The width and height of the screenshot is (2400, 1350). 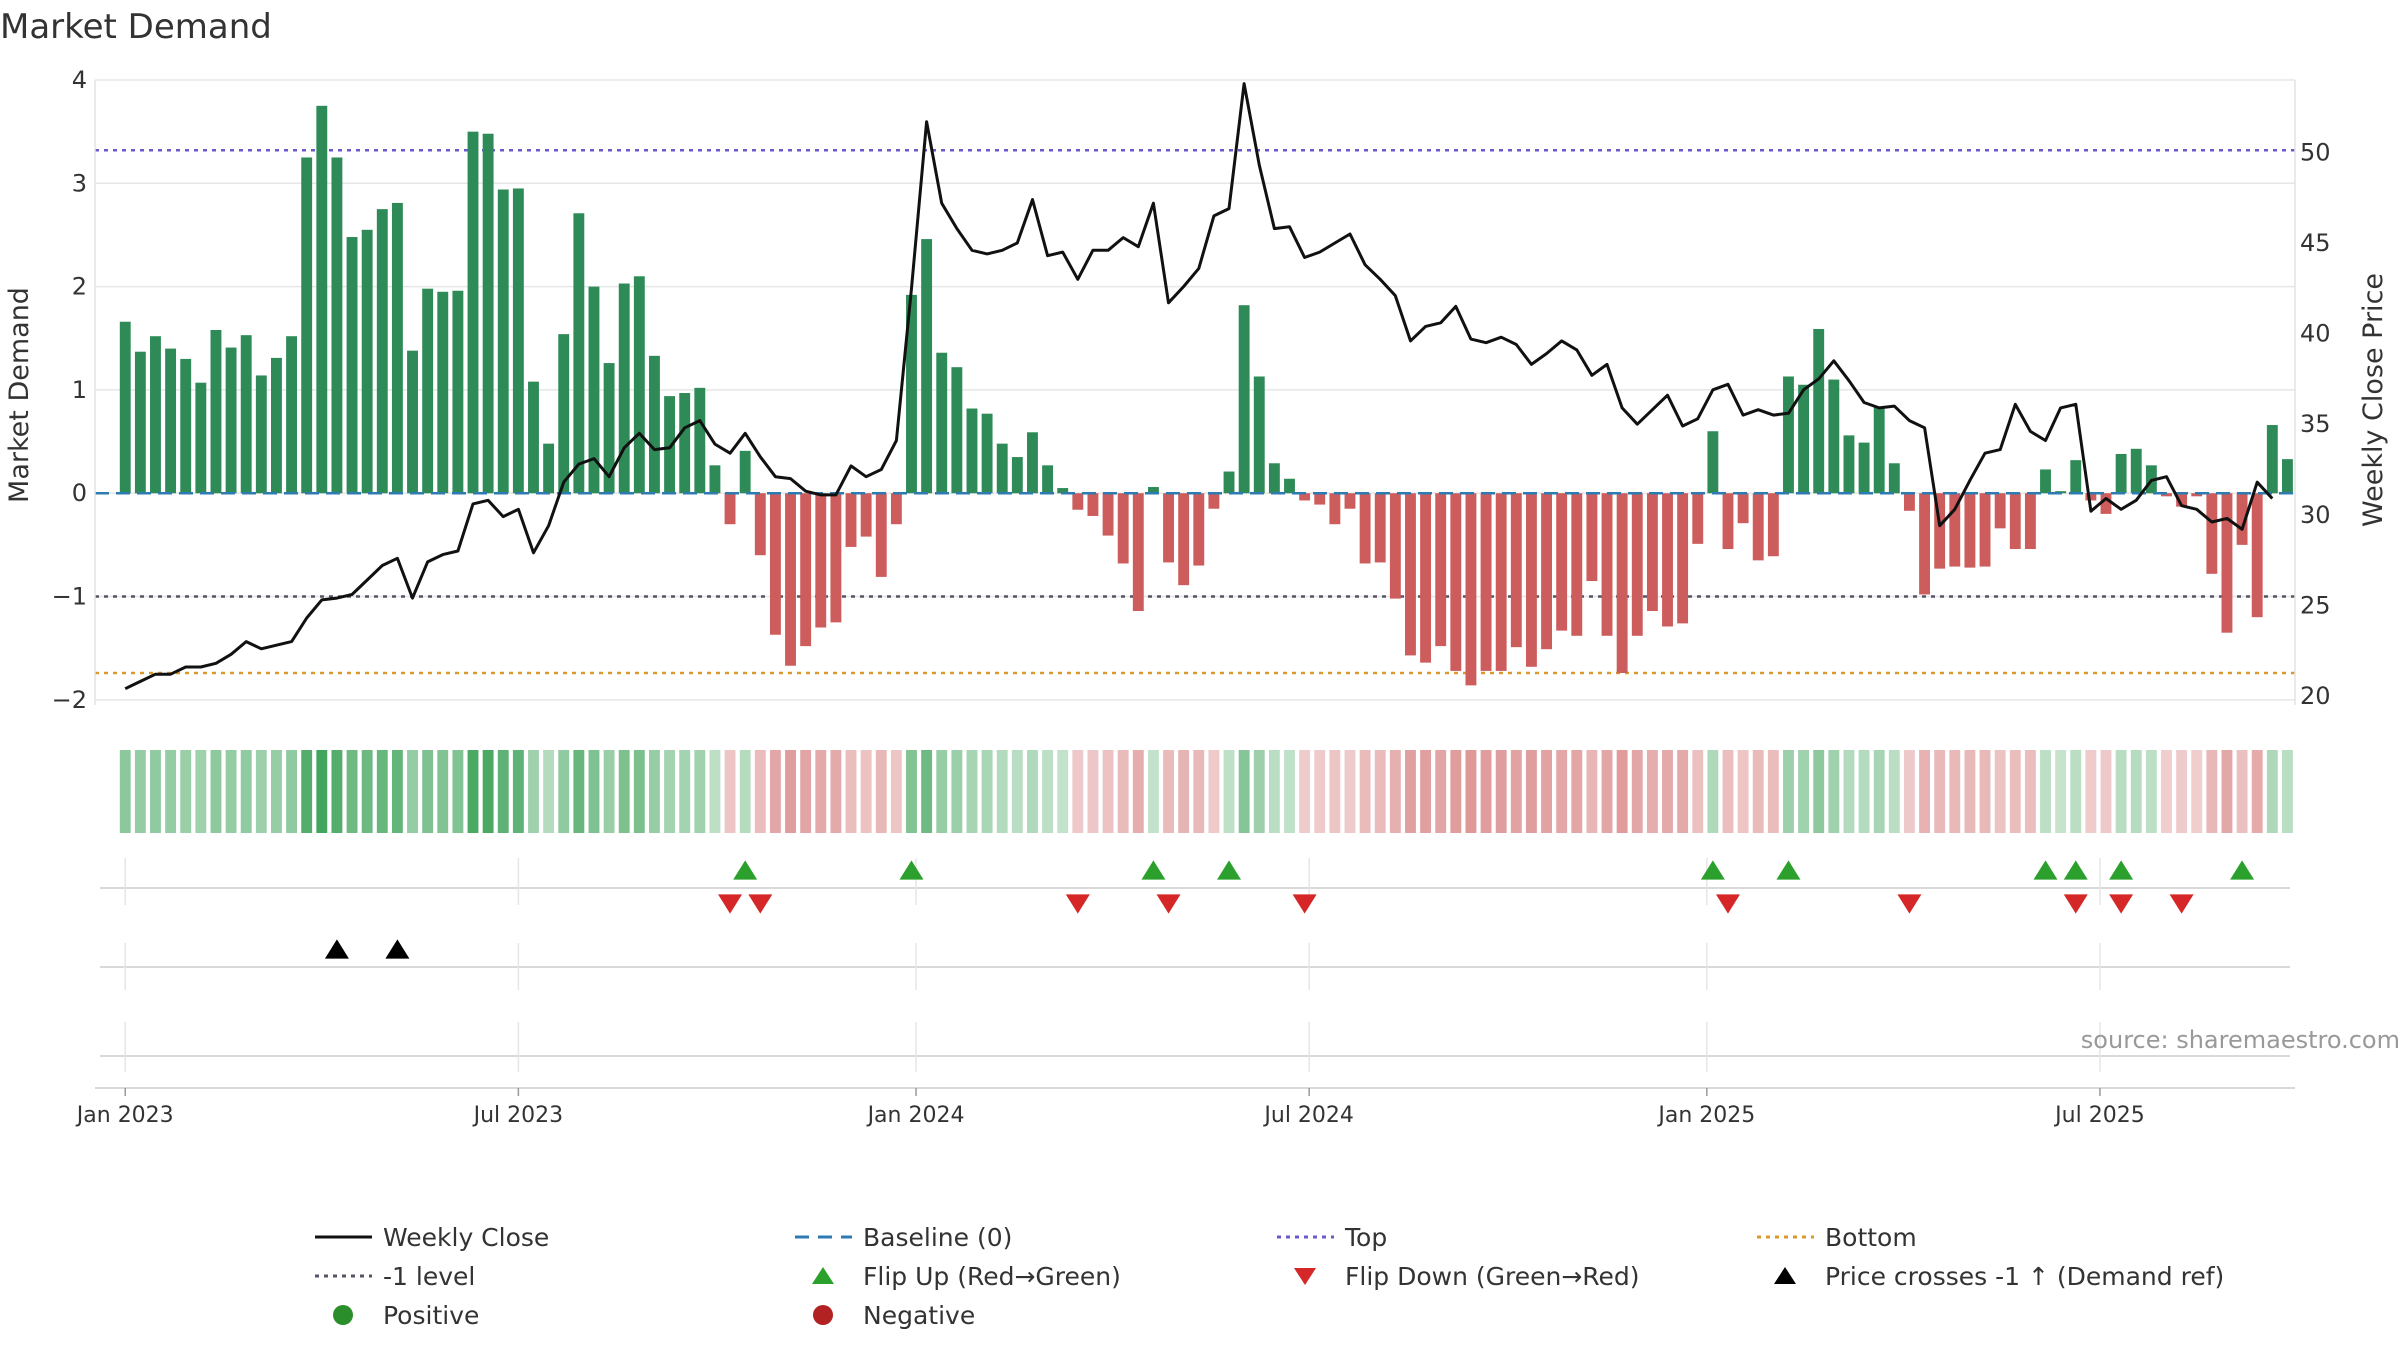 What do you see at coordinates (919, 1315) in the screenshot?
I see `legend-label: Negative` at bounding box center [919, 1315].